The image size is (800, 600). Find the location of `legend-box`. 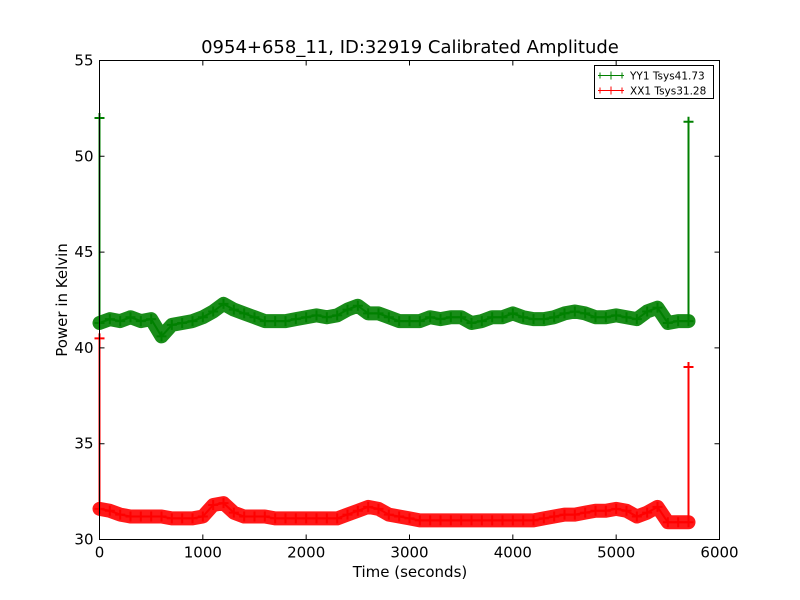

legend-box is located at coordinates (654, 82).